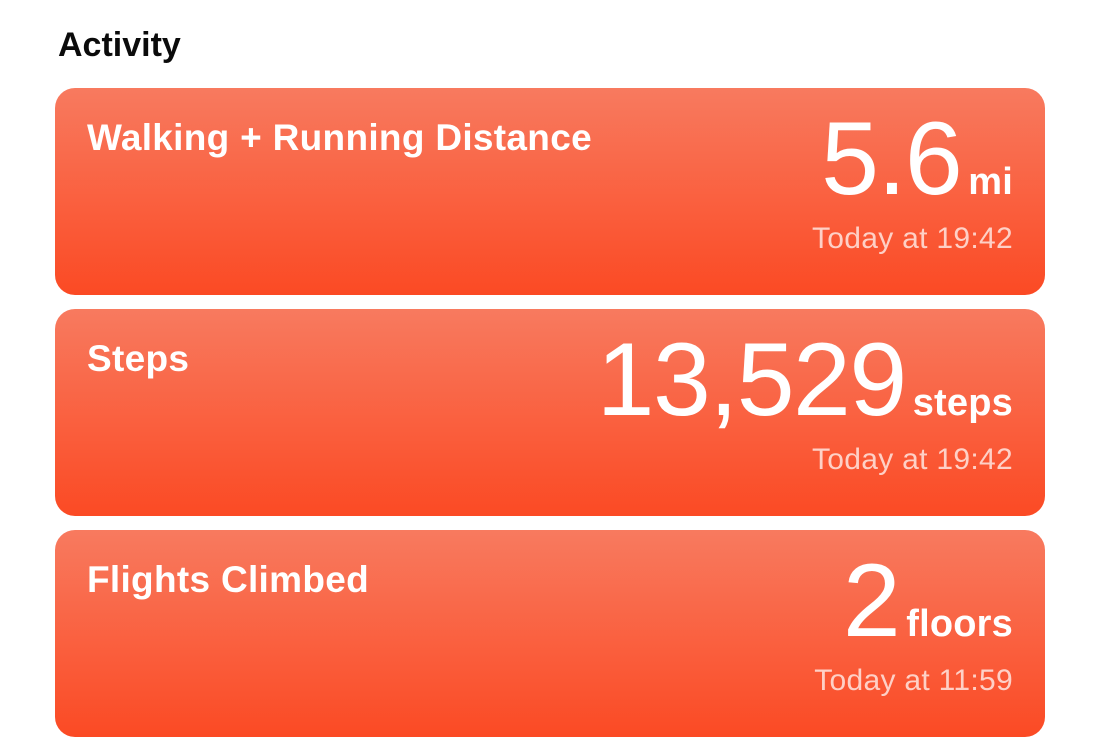  I want to click on card-unit: mi, so click(990, 182).